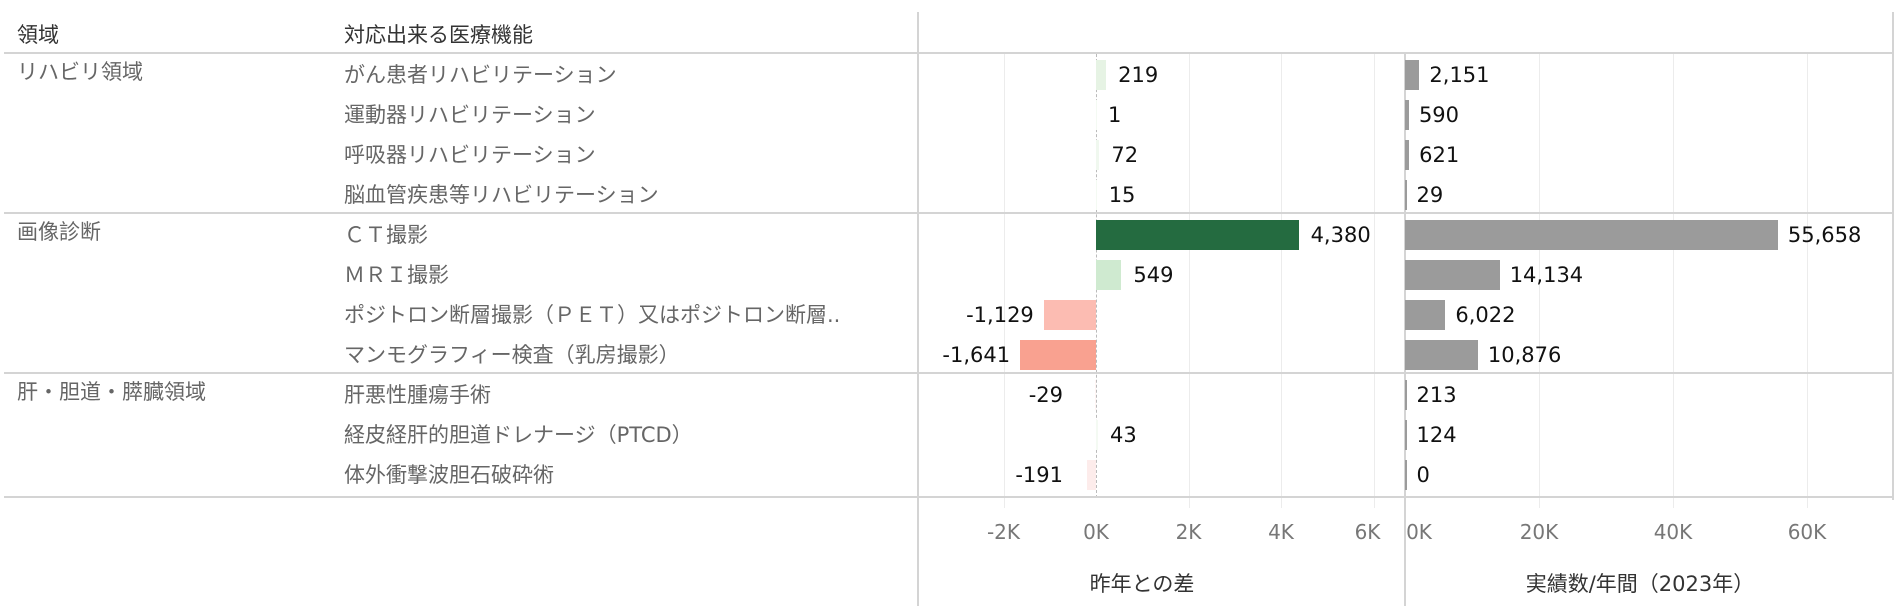  What do you see at coordinates (1459, 75) in the screenshot?
I see `actual-value-label: 2,151` at bounding box center [1459, 75].